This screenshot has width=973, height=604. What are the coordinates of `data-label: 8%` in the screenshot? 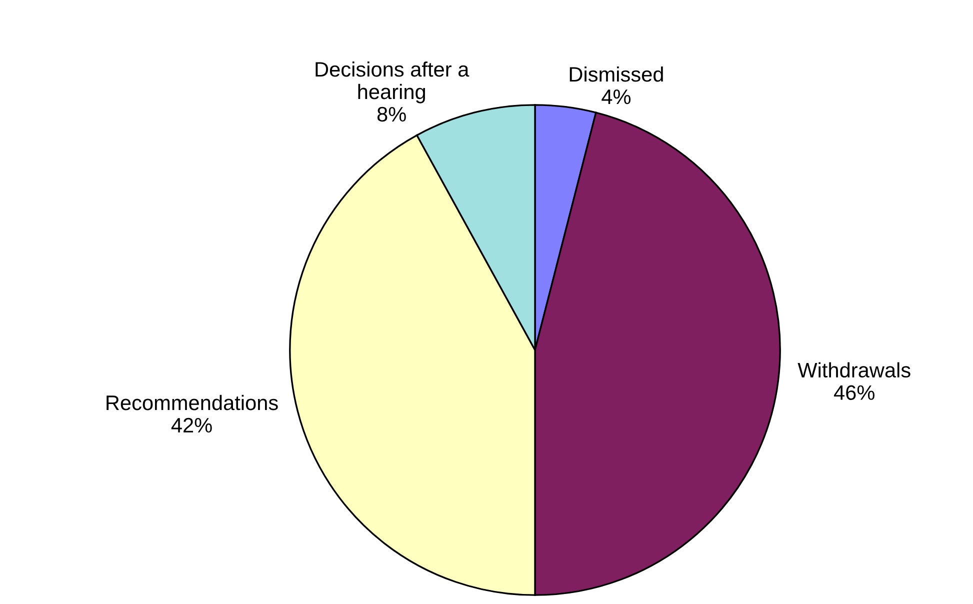 It's located at (391, 114).